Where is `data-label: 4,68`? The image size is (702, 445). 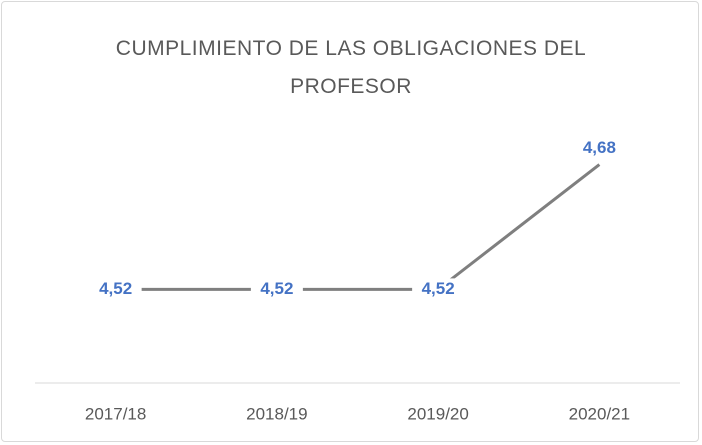
data-label: 4,68 is located at coordinates (599, 147).